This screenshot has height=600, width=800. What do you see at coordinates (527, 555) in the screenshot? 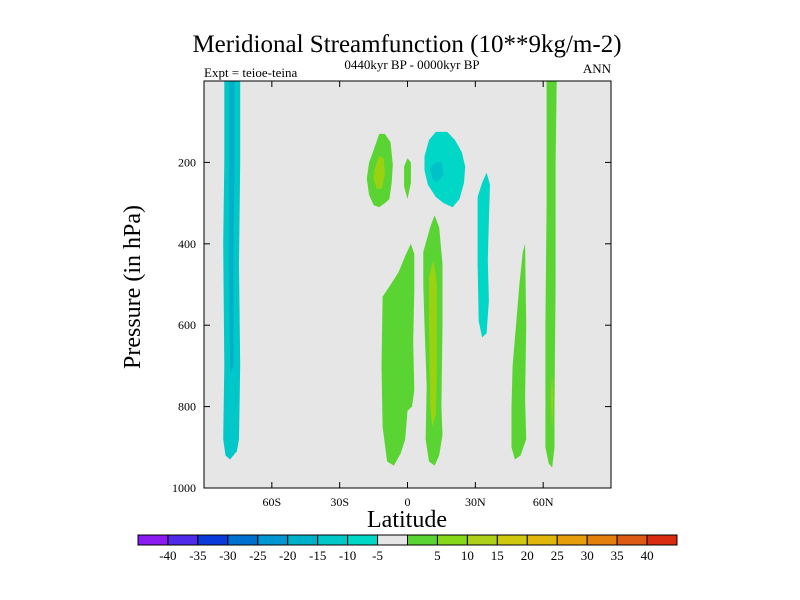
I see `colorbar-label: 20` at bounding box center [527, 555].